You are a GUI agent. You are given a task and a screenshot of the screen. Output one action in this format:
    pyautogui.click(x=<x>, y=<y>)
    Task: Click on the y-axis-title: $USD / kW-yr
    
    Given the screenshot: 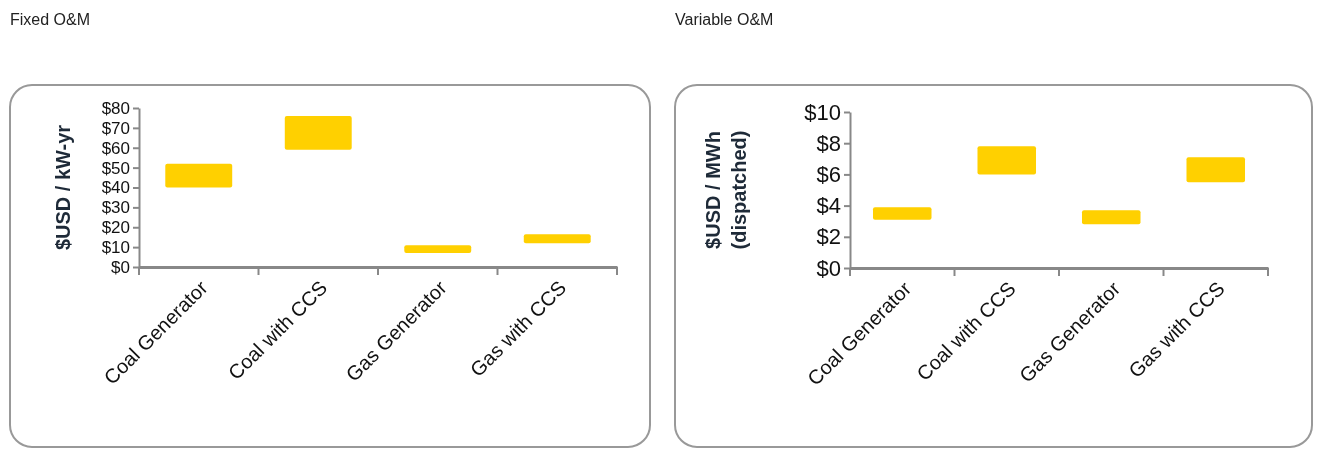 What is the action you would take?
    pyautogui.click(x=63, y=187)
    